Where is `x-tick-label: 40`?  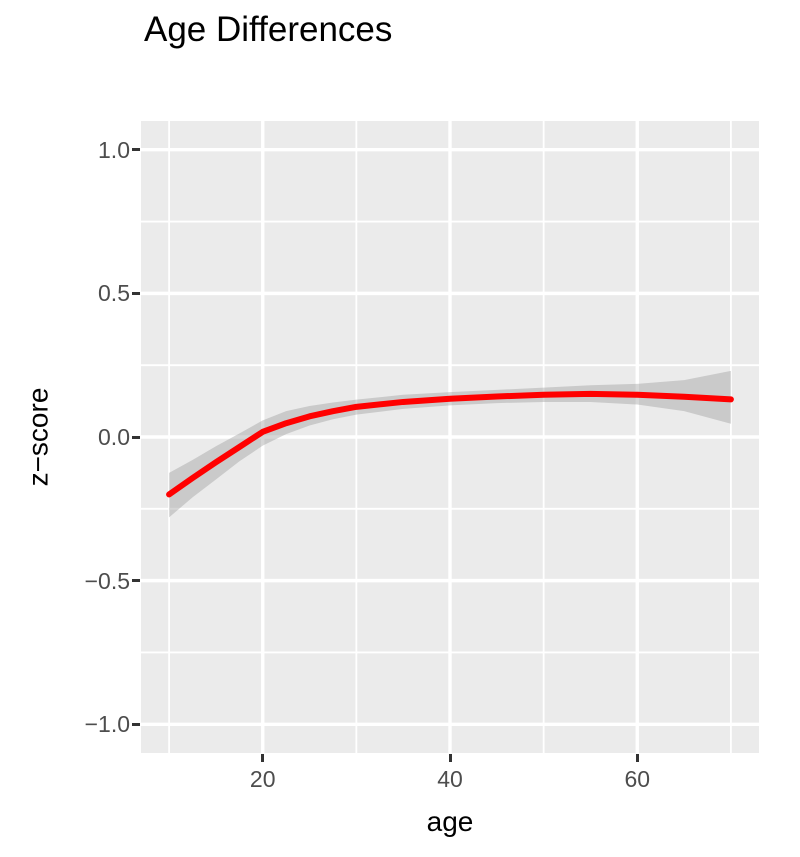 x-tick-label: 40 is located at coordinates (450, 779).